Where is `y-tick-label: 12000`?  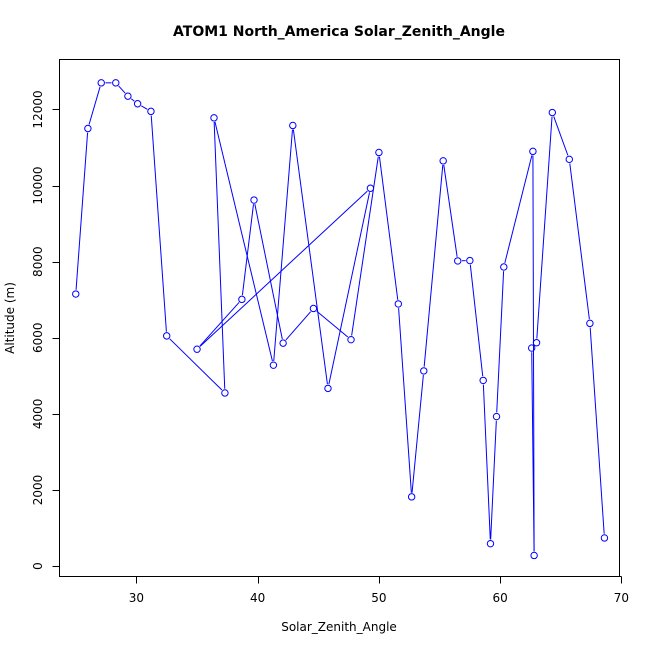
y-tick-label: 12000 is located at coordinates (38, 109).